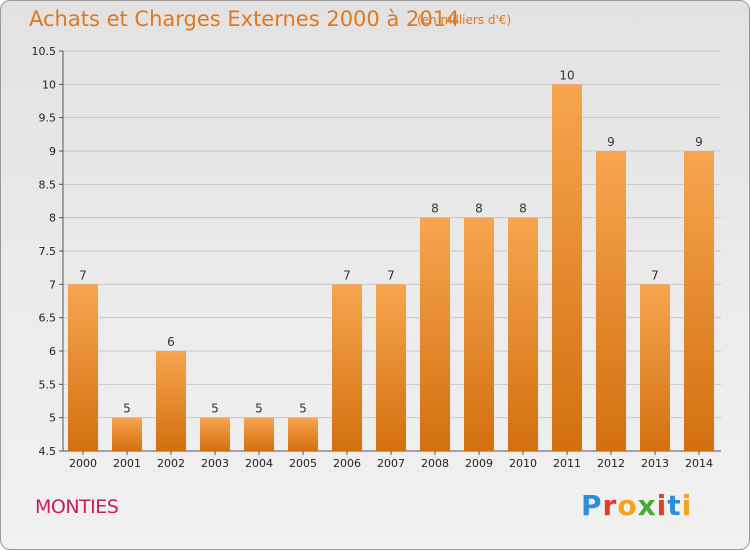  Describe the element at coordinates (566, 75) in the screenshot. I see `data-label: 10` at that location.